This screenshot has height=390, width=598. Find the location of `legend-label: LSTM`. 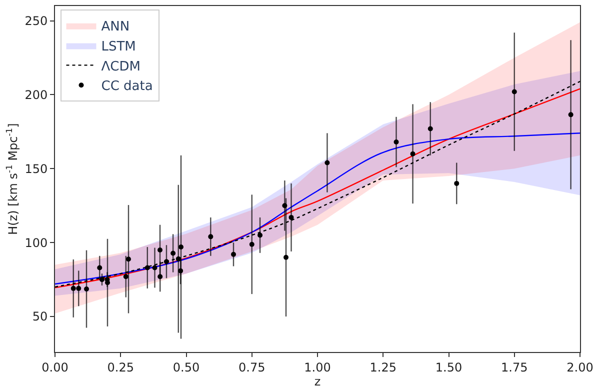

legend-label: LSTM is located at coordinates (118, 46).